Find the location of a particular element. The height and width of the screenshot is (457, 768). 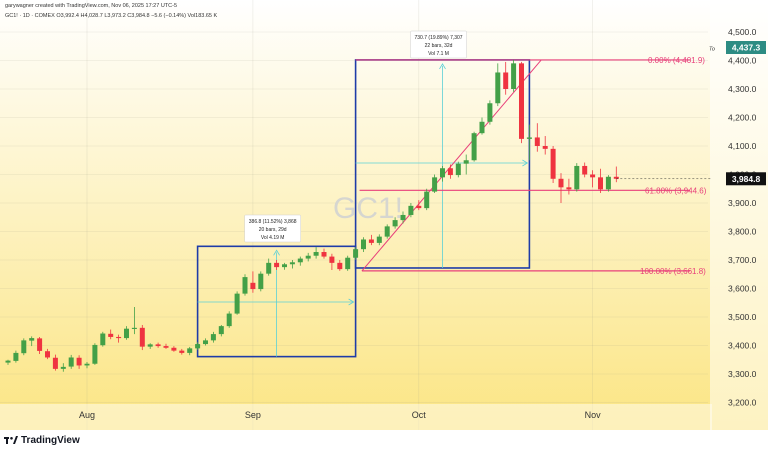

symbol-watermark: GC1! is located at coordinates (368, 208).